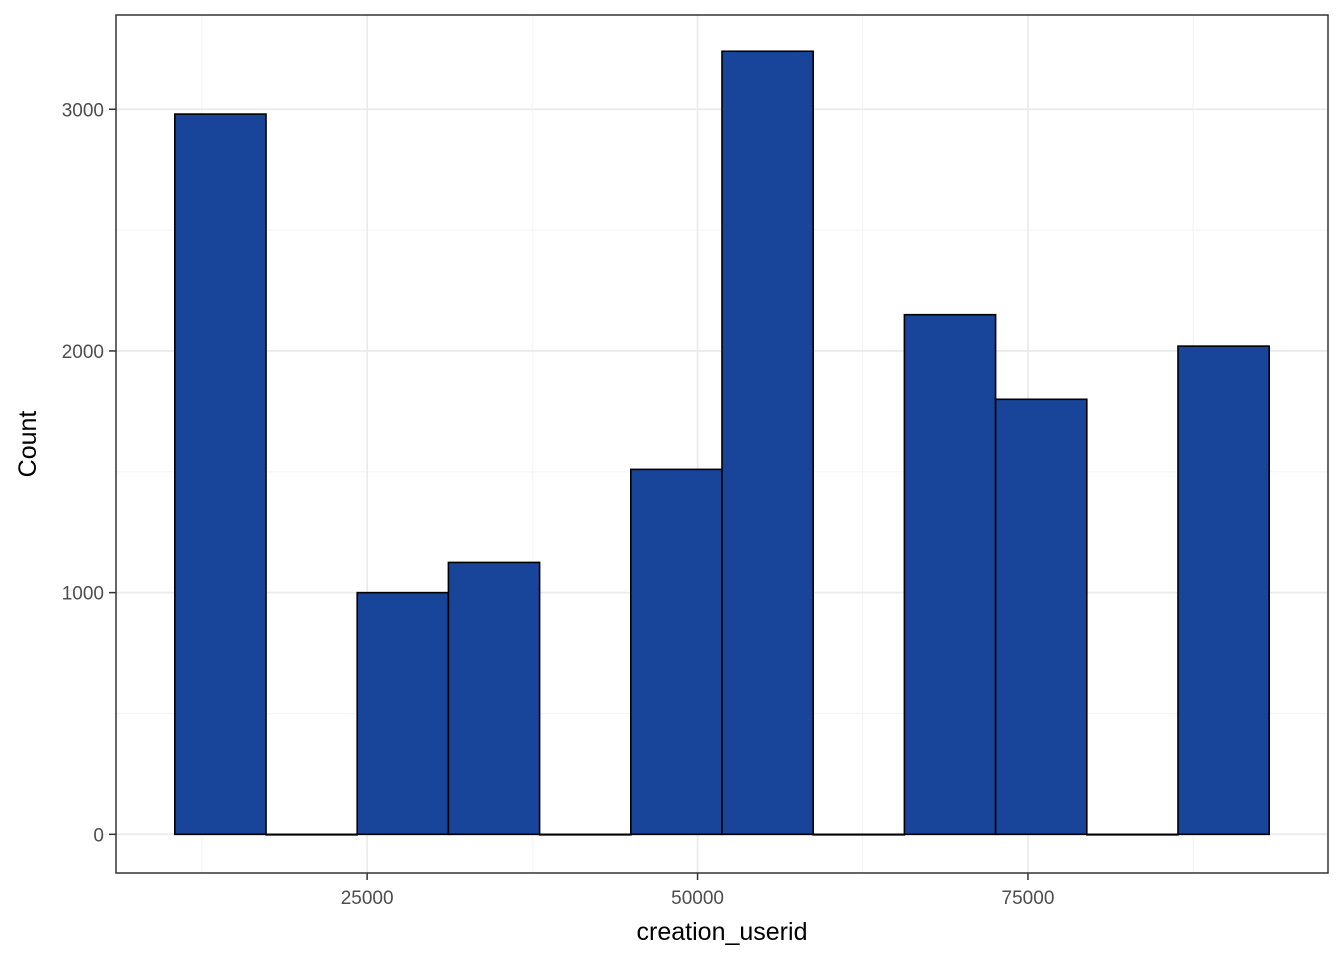  What do you see at coordinates (722, 932) in the screenshot?
I see `x-axis-title: creation_userid` at bounding box center [722, 932].